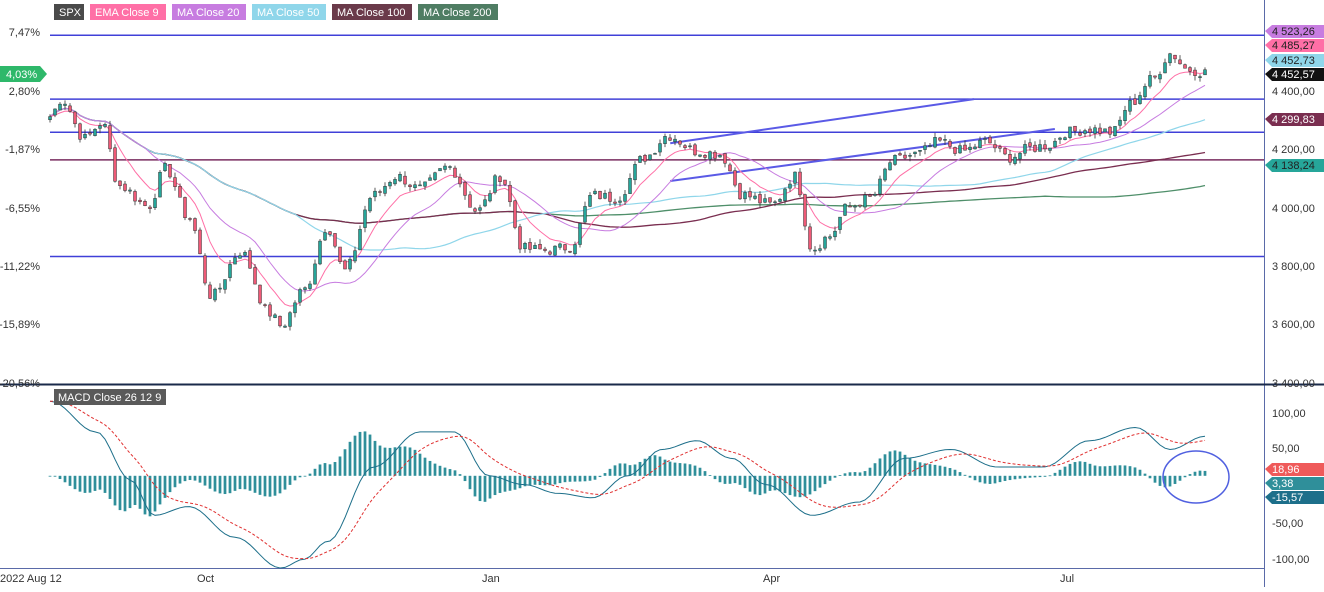 This screenshot has width=1324, height=592. Describe the element at coordinates (1287, 498) in the screenshot. I see `svg-text: -15,57` at that location.